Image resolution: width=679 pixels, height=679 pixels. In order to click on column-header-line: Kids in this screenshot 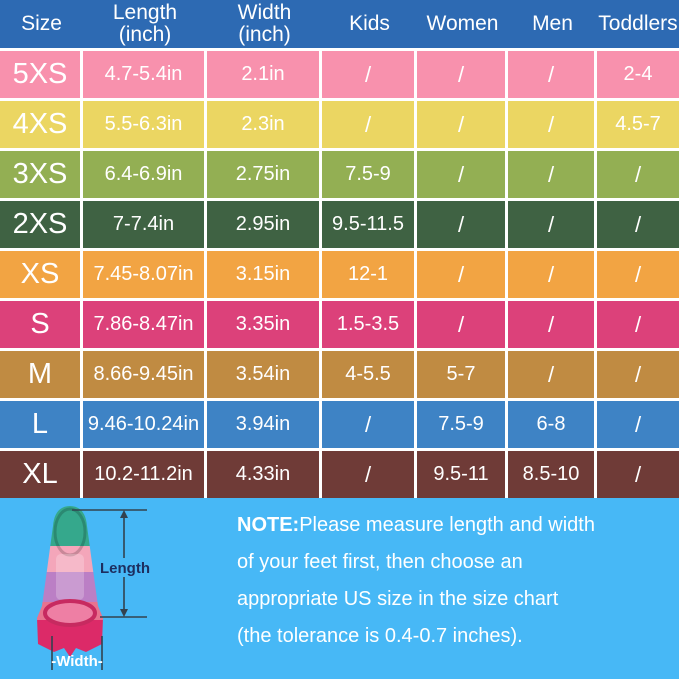, I will do `click(369, 23)`.